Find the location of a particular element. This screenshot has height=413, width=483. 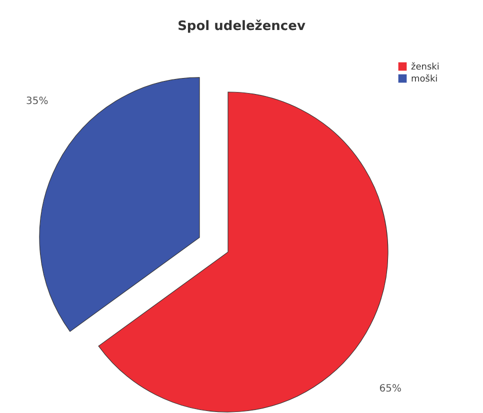

data-label: 35% is located at coordinates (37, 102).